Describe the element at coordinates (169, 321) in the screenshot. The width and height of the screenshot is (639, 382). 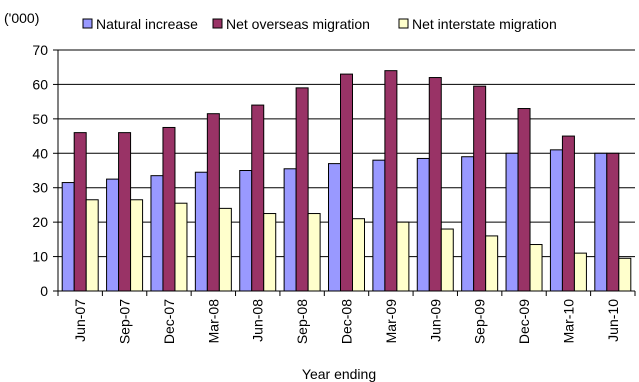
I see `x-tick-label: Dec-07` at that location.